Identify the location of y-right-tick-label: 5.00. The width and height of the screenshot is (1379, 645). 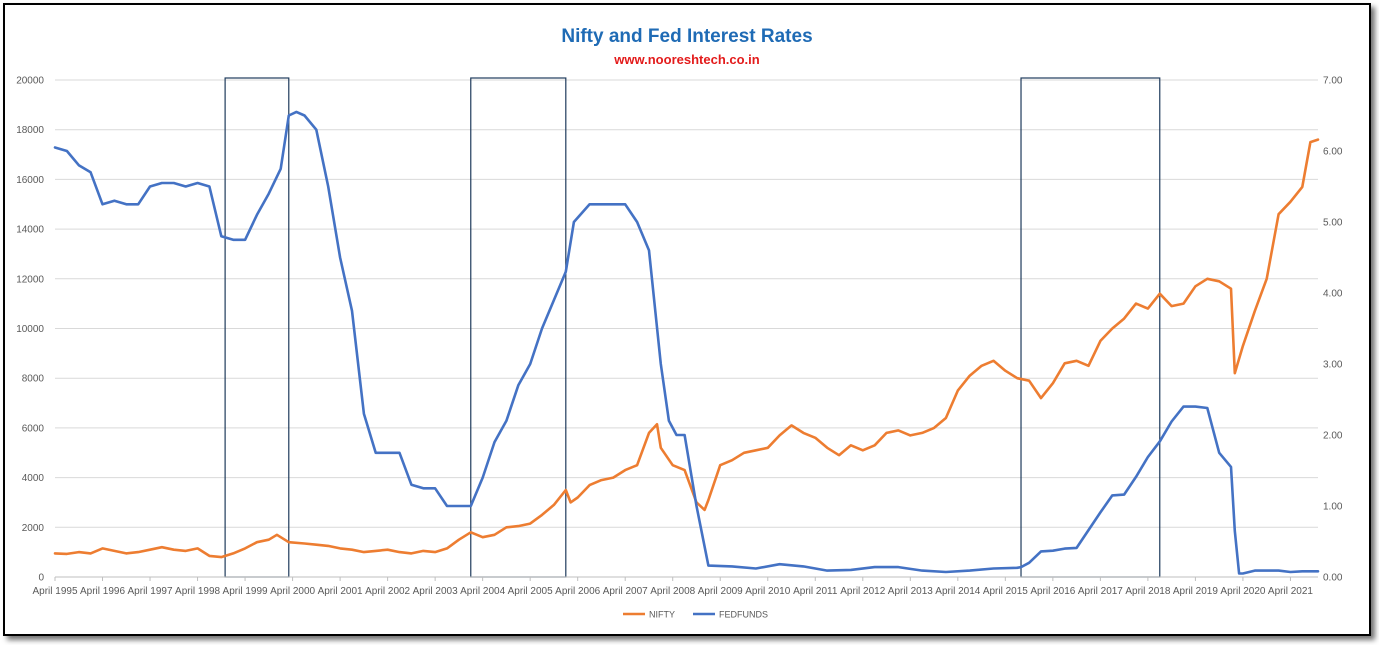
(1333, 223).